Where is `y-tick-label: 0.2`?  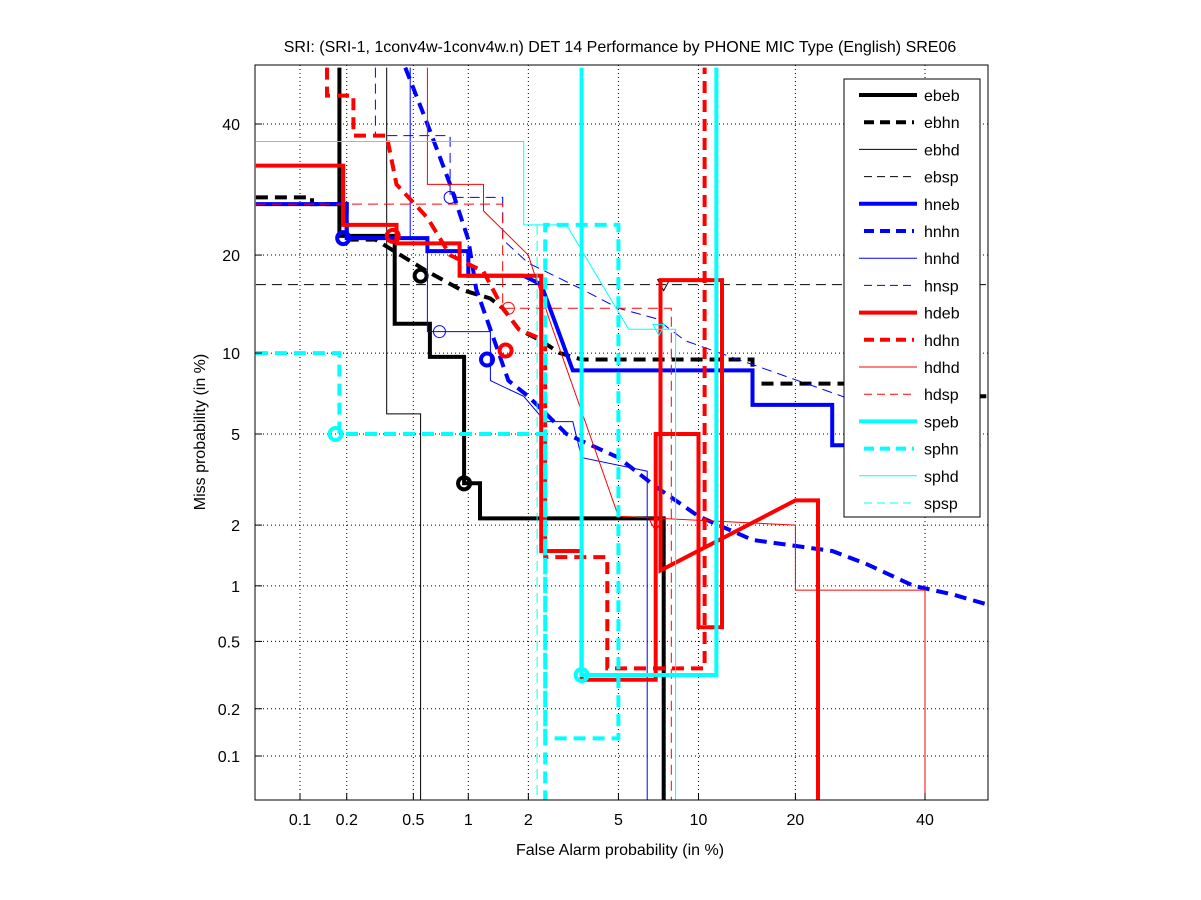 y-tick-label: 0.2 is located at coordinates (229, 710).